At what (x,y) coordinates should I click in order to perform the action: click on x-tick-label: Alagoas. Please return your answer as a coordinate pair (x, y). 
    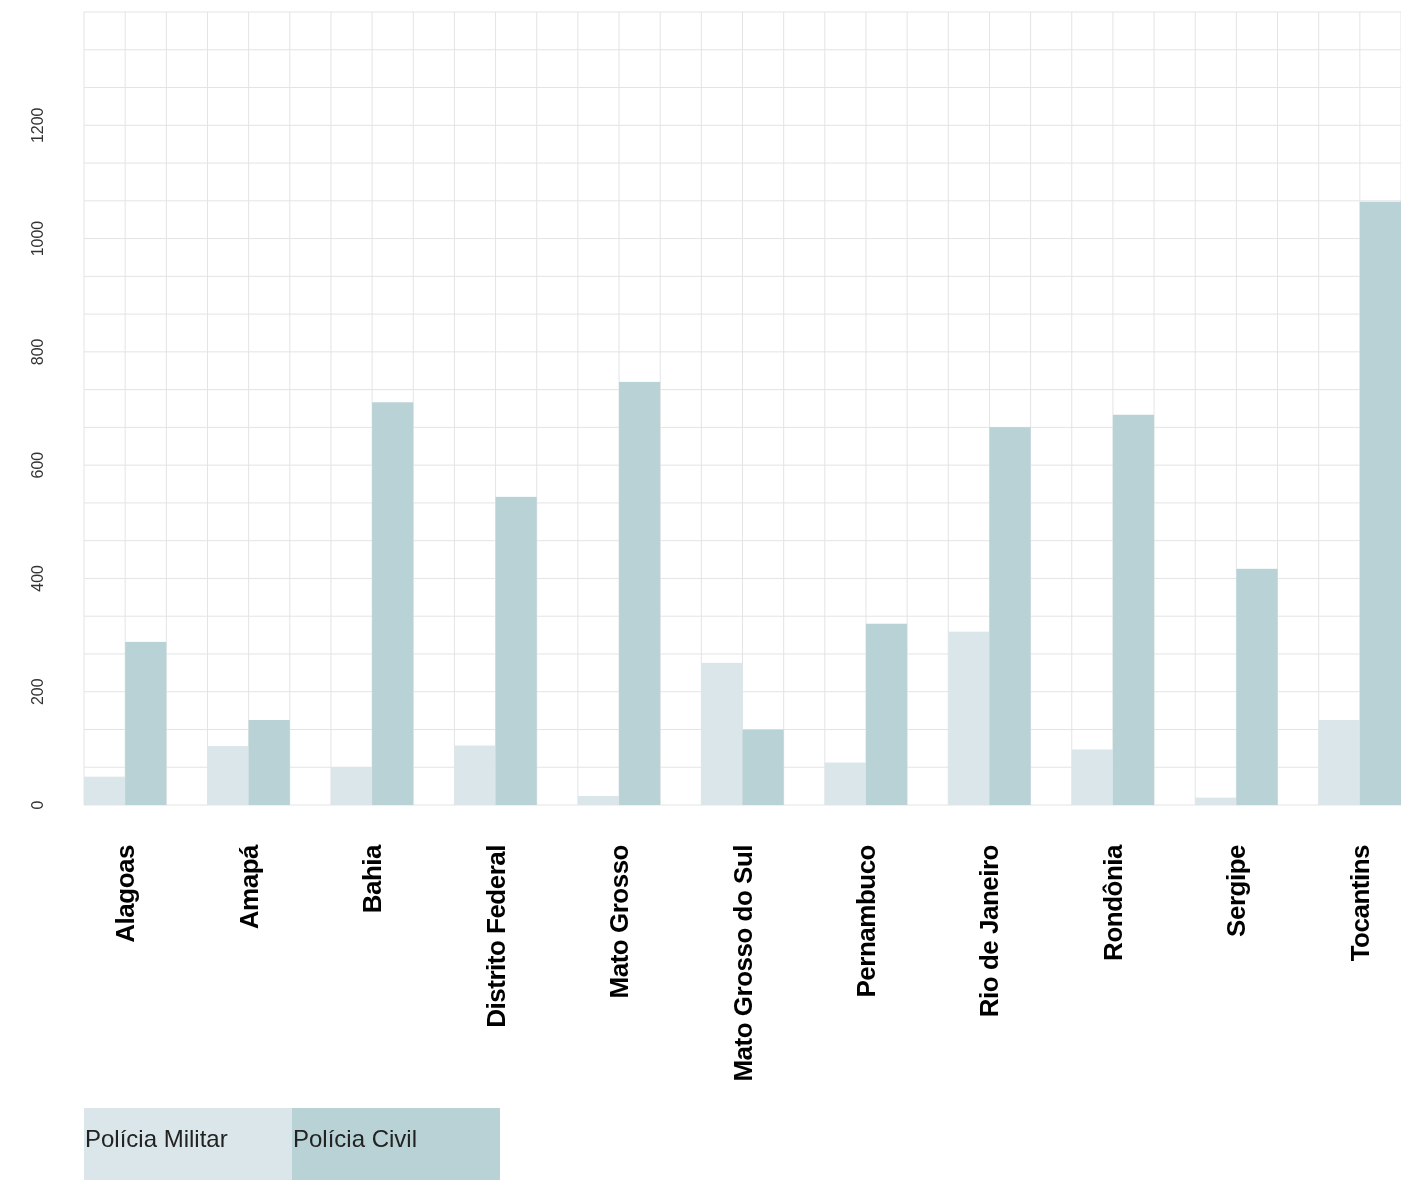
    Looking at the image, I should click on (125, 893).